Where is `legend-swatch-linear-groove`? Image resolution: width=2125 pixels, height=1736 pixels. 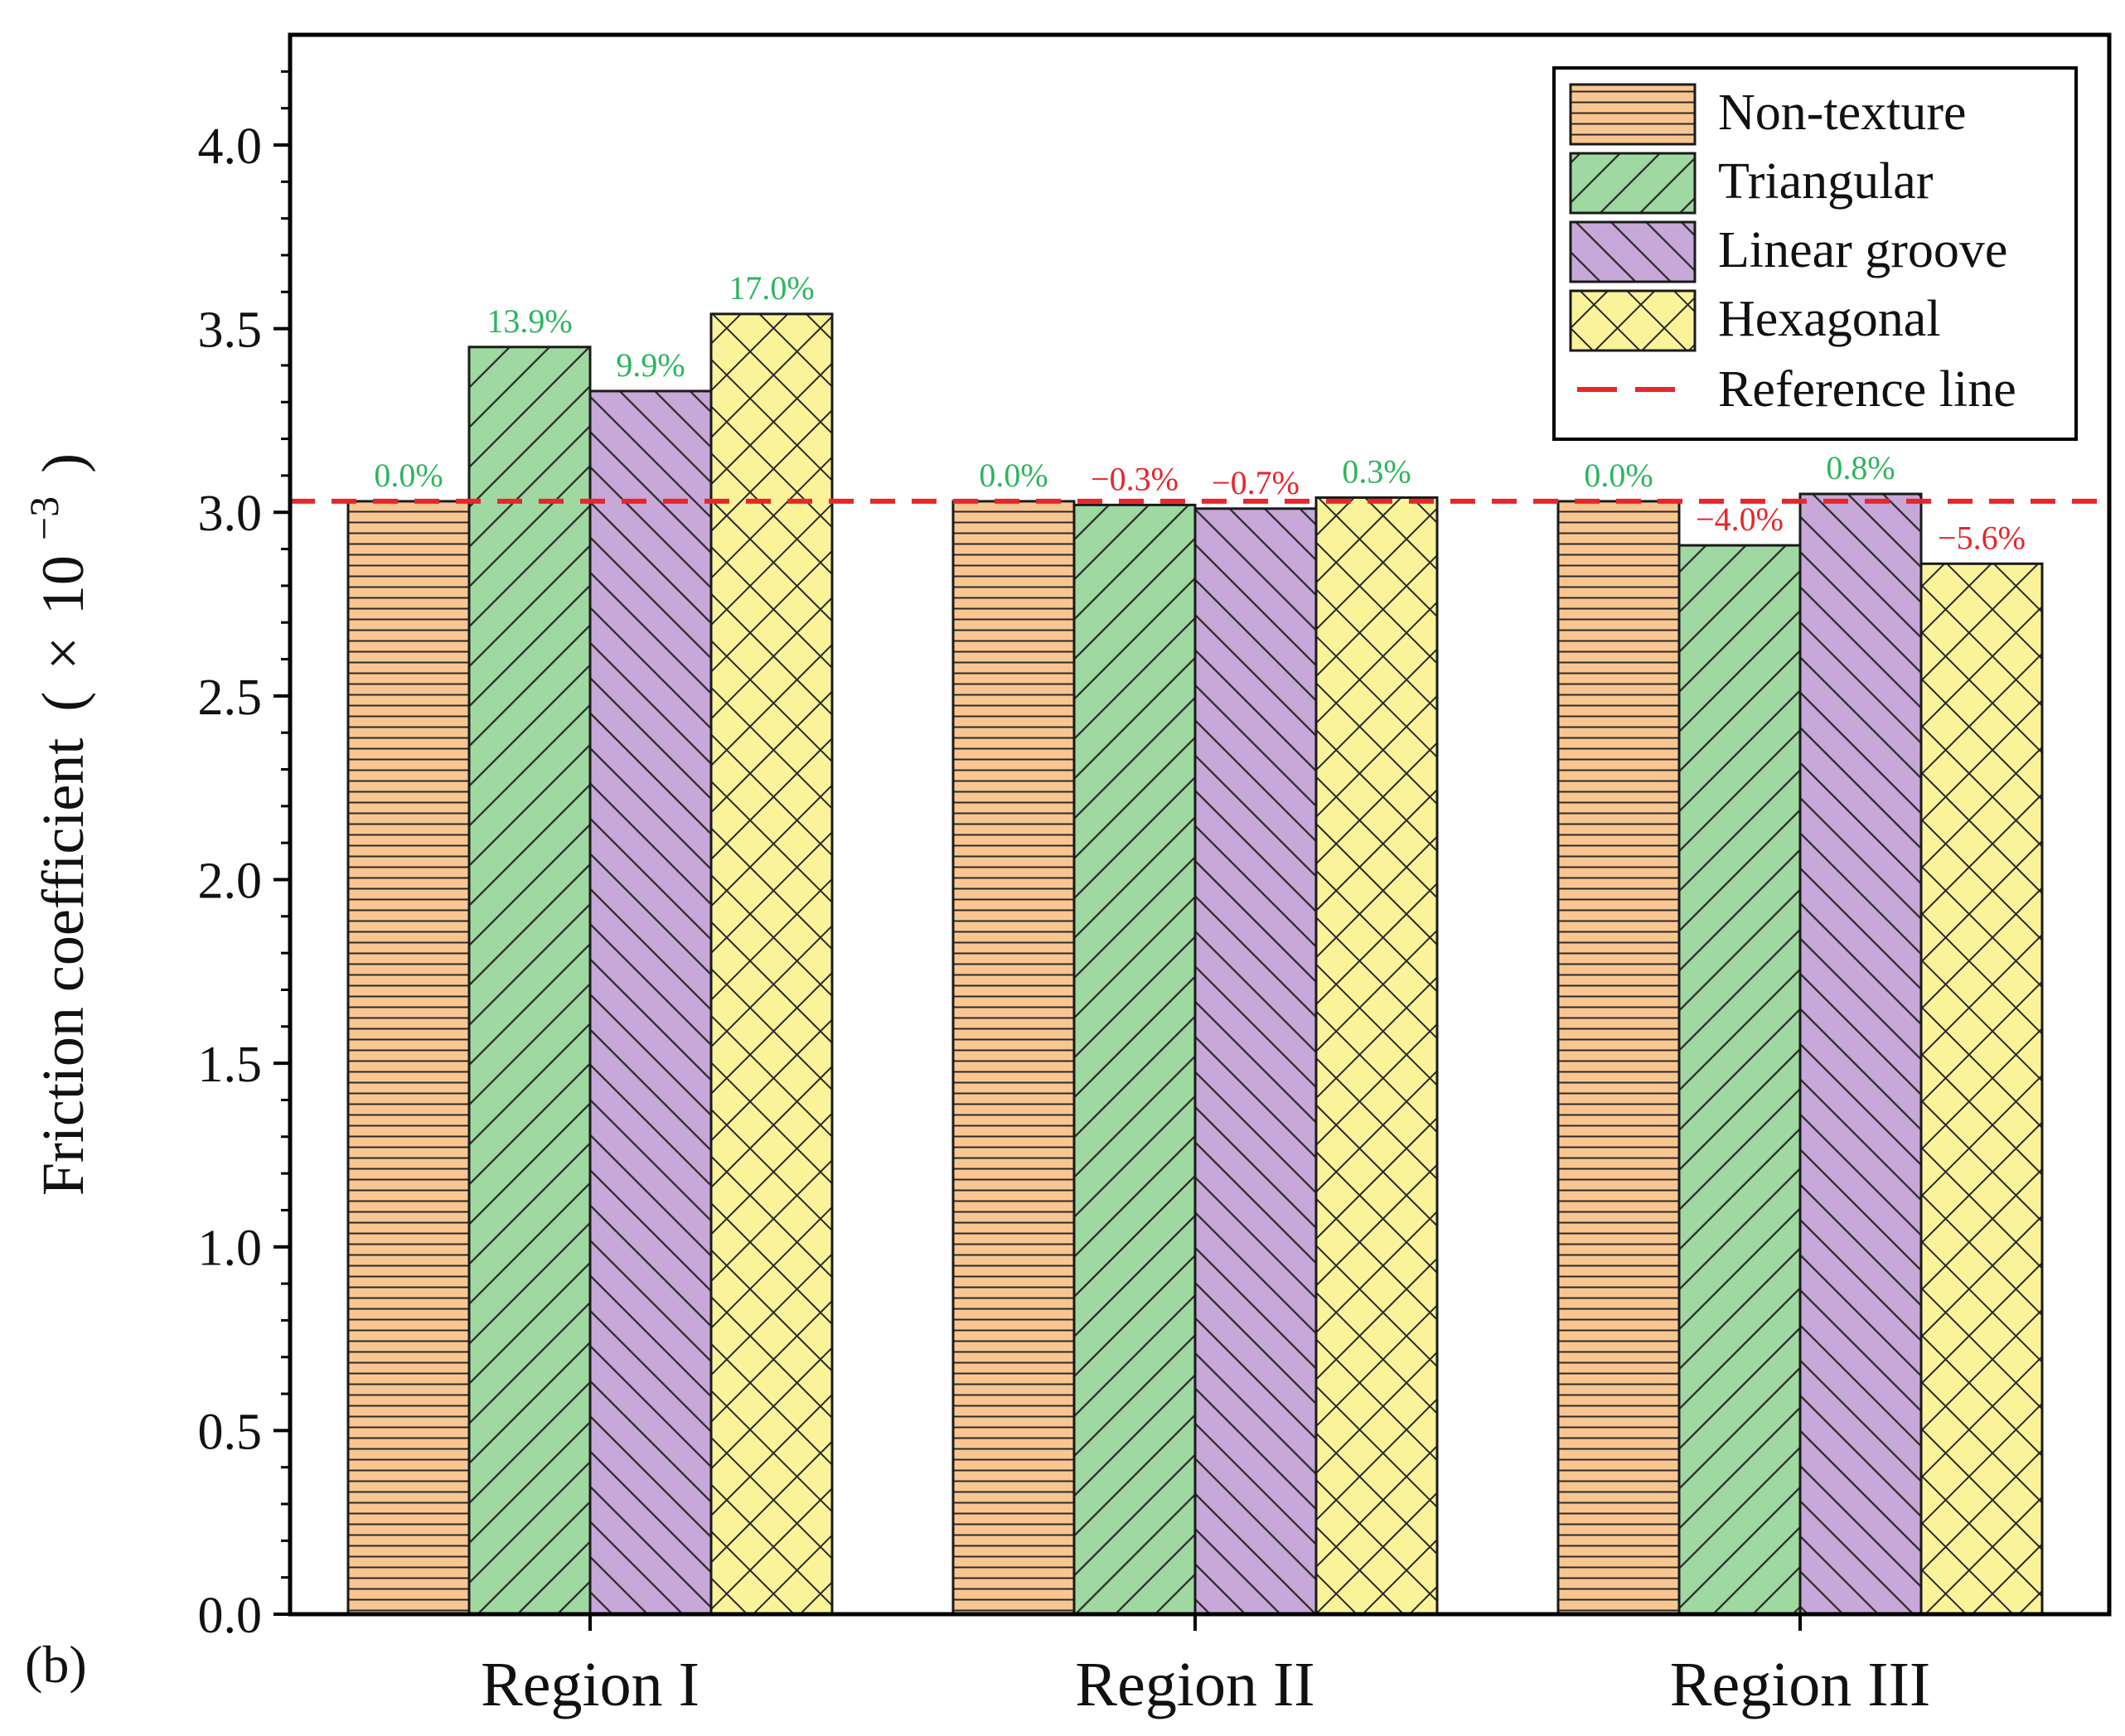
legend-swatch-linear-groove is located at coordinates (1633, 251).